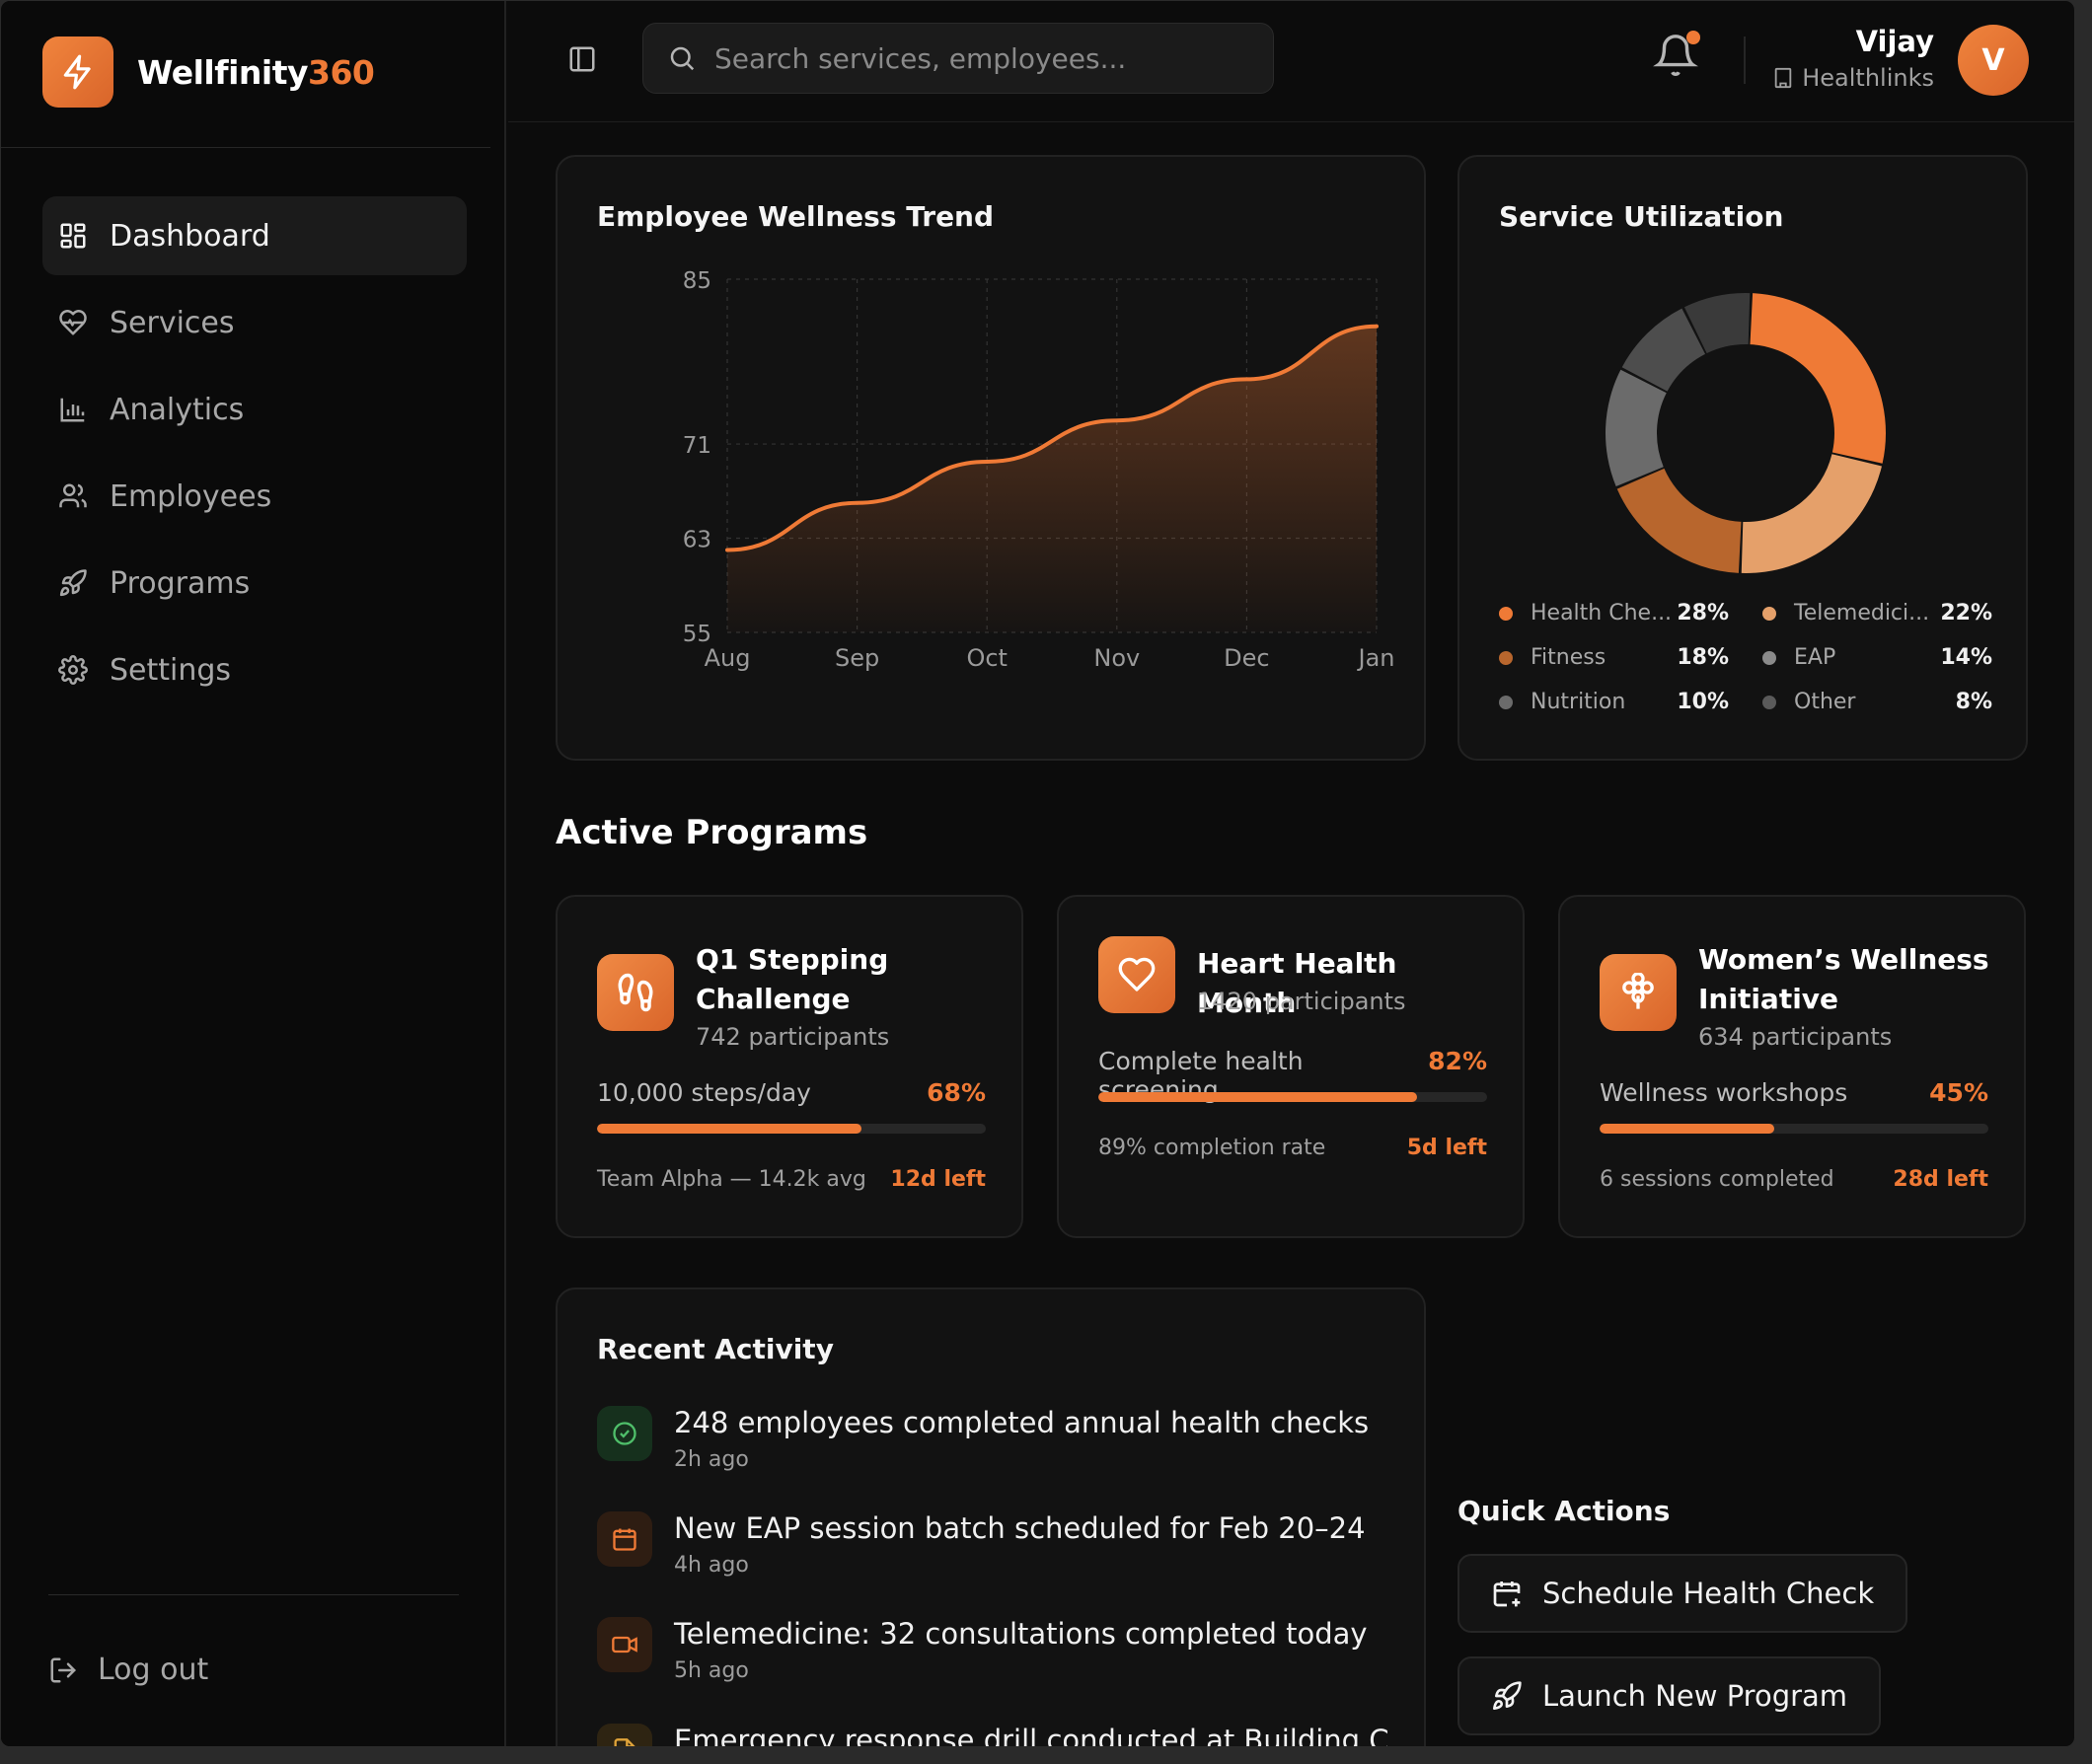 The width and height of the screenshot is (2092, 1764). What do you see at coordinates (1578, 702) in the screenshot?
I see `legend-label: Nutrition` at bounding box center [1578, 702].